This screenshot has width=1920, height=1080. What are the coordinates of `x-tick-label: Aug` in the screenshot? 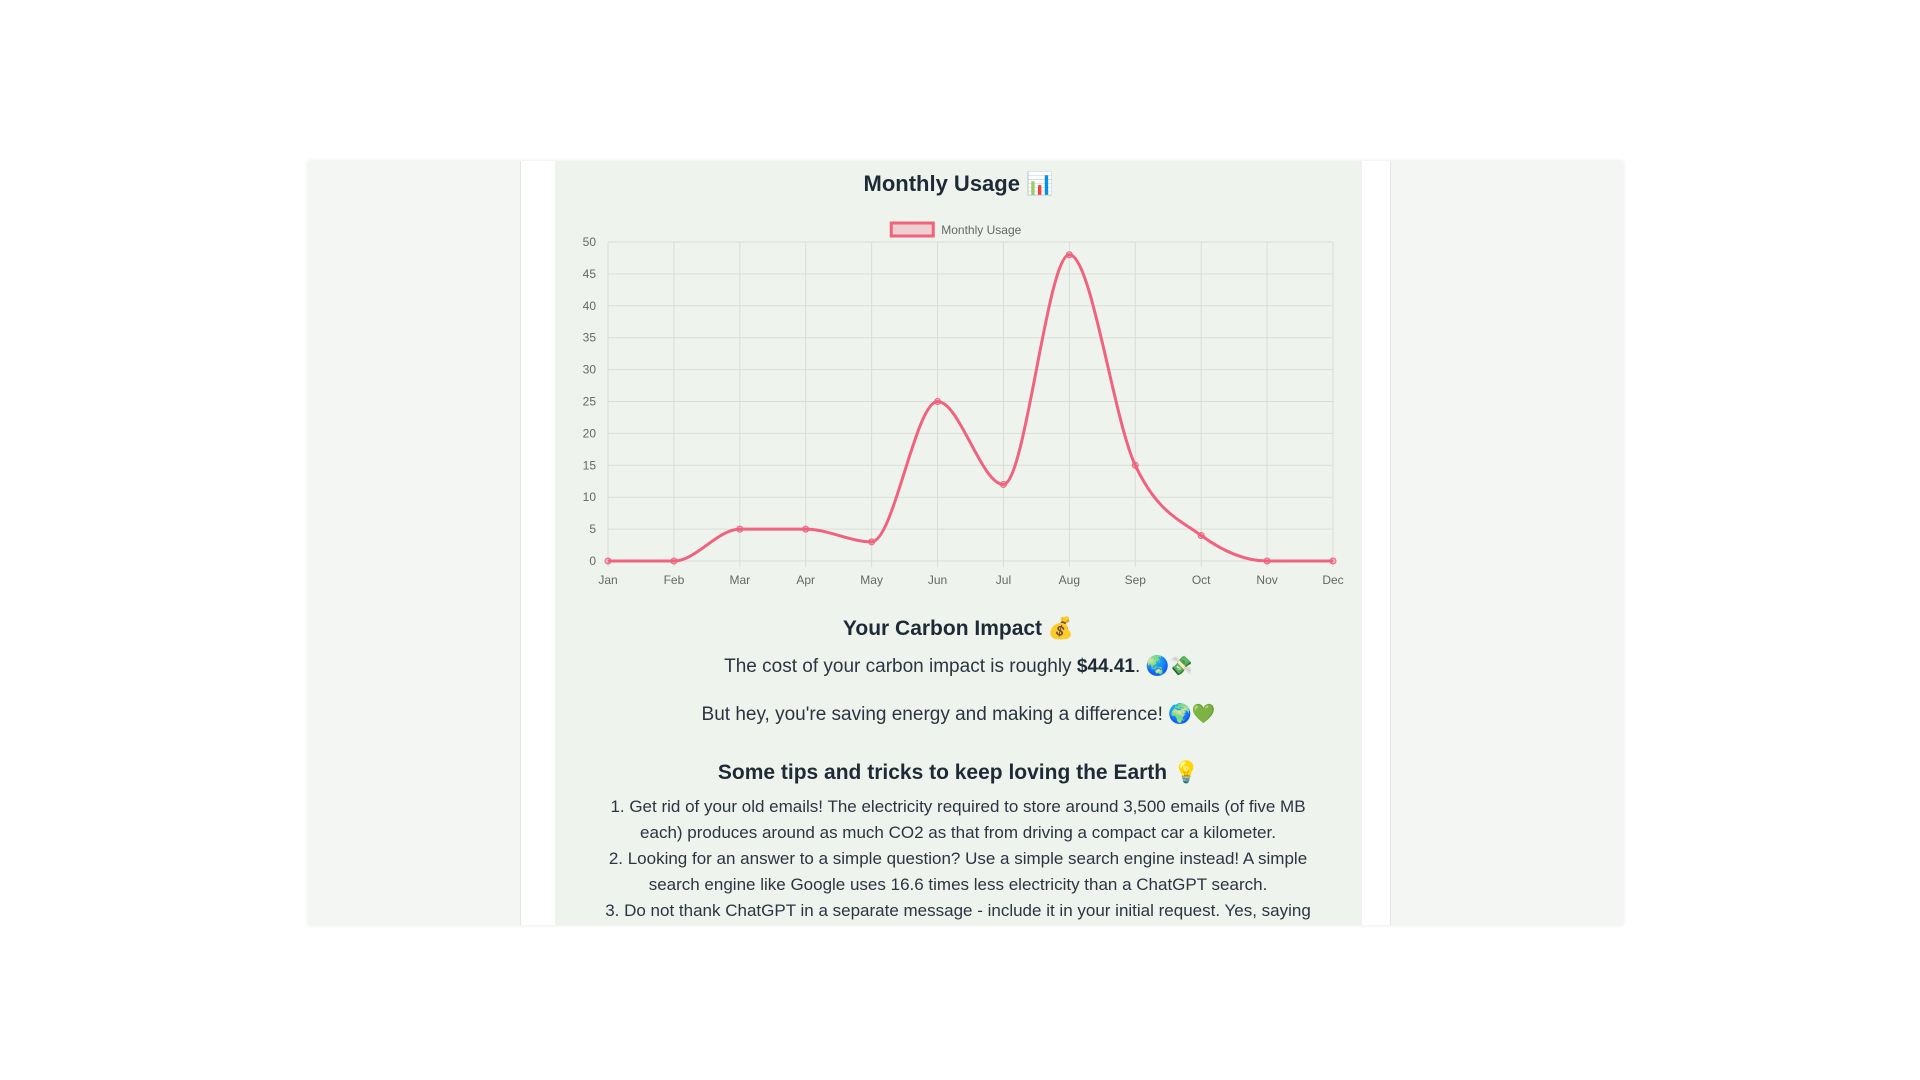 It's located at (1069, 580).